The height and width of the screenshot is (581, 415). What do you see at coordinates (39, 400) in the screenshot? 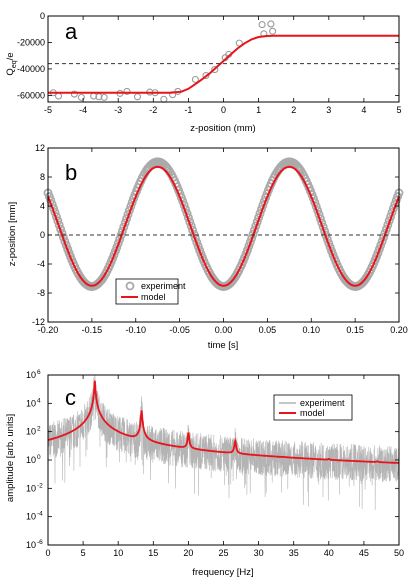
I see `panel-c-ytick-exponent: 4` at bounding box center [39, 400].